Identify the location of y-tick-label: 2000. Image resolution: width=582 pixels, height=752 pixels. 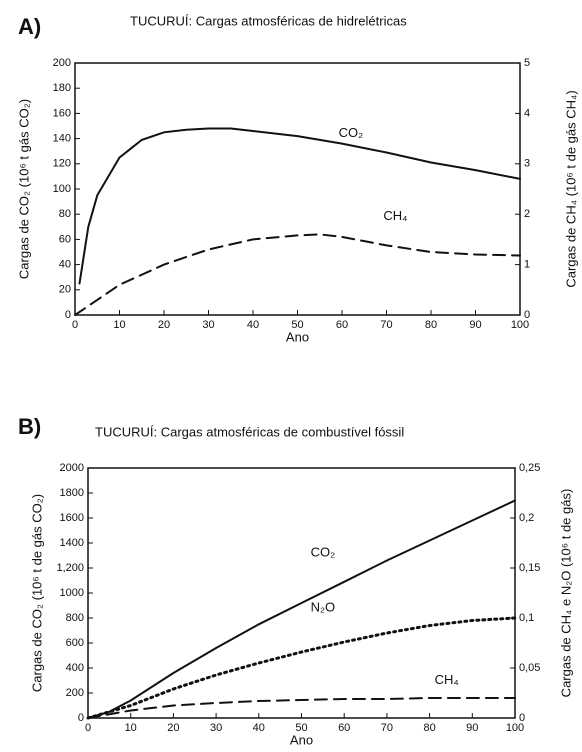
(72, 468).